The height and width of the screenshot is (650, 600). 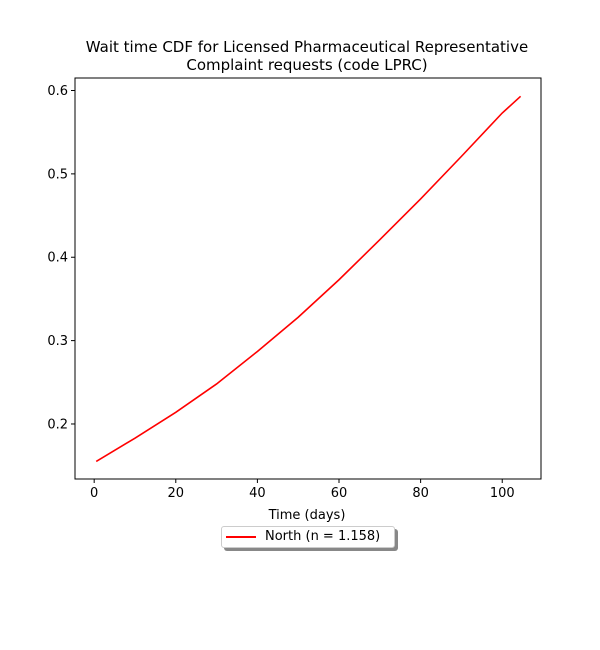 I want to click on y-tick-label: 0.6, so click(x=57, y=91).